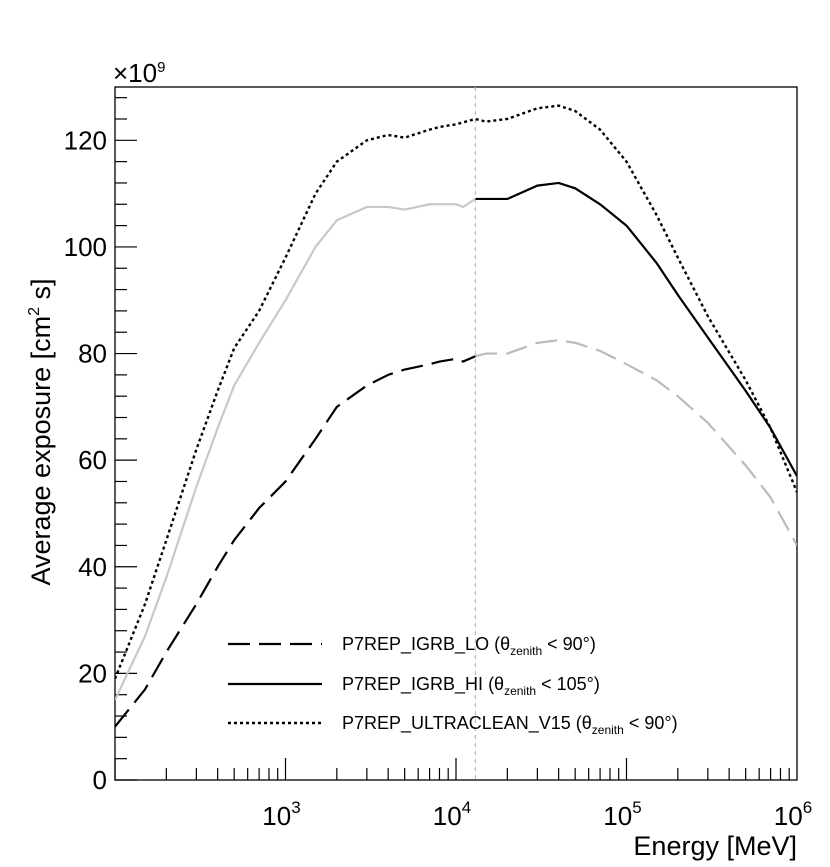 The height and width of the screenshot is (867, 830). I want to click on y-tick-label: 80, so click(92, 354).